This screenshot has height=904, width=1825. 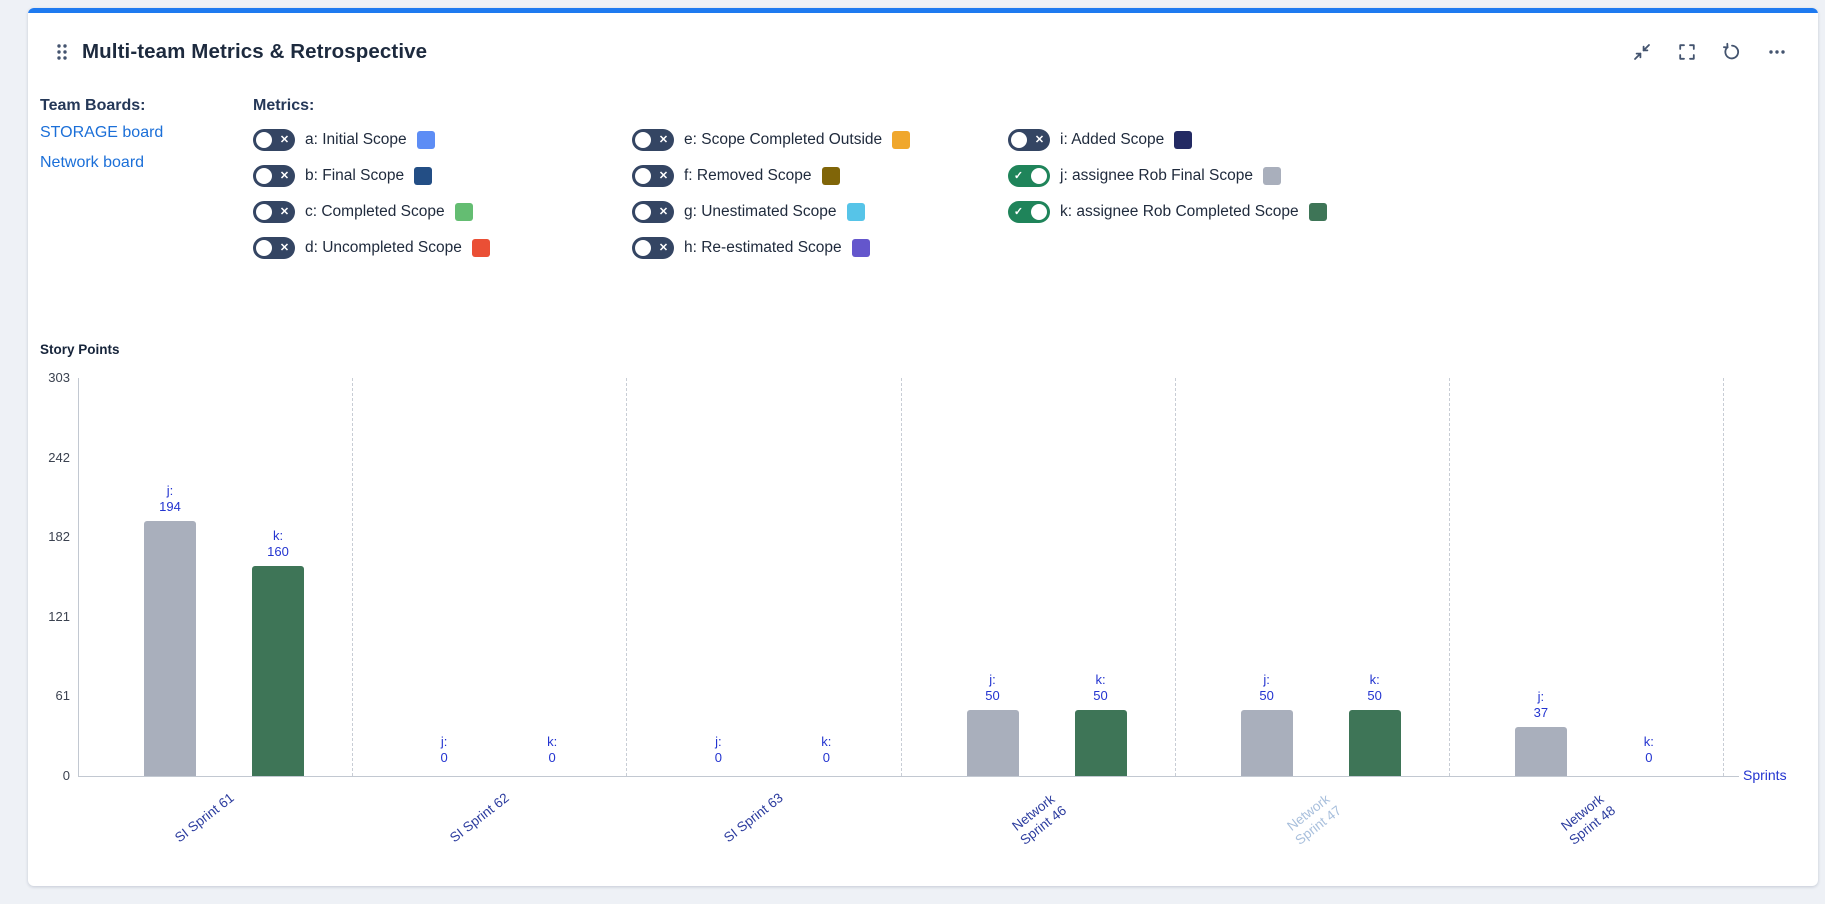 I want to click on x-tick-label-3: SI Sprint 63, so click(x=753, y=818).